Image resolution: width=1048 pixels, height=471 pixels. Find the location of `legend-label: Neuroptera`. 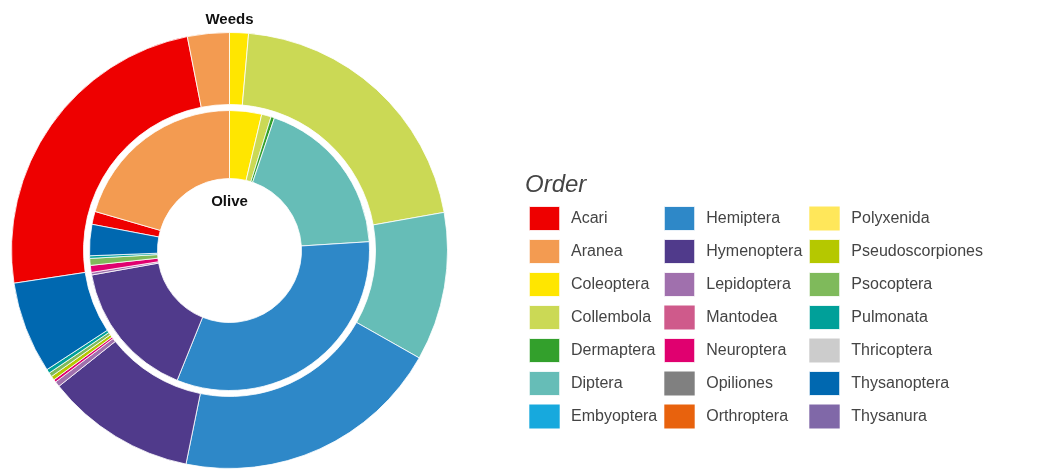

legend-label: Neuroptera is located at coordinates (746, 350).